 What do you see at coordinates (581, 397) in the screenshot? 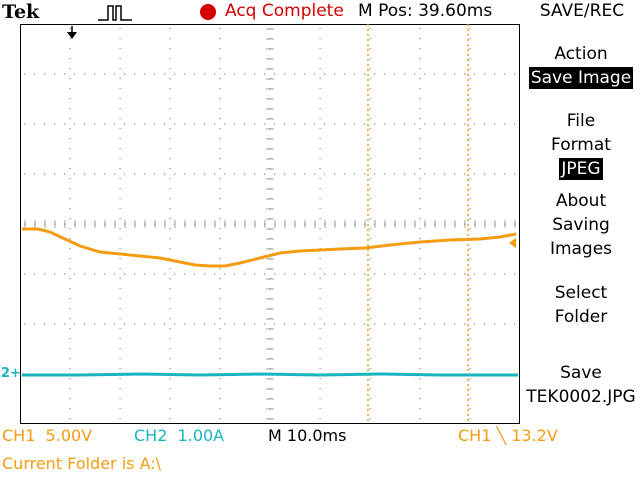
I see `save-filename: TEK0002.JPG` at bounding box center [581, 397].